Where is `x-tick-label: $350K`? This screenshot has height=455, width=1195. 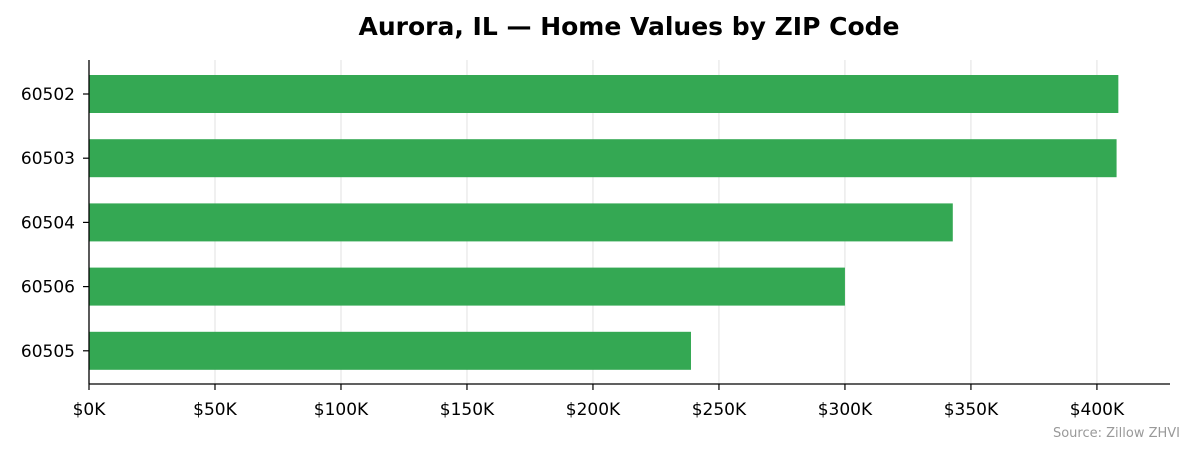
x-tick-label: $350K is located at coordinates (971, 410).